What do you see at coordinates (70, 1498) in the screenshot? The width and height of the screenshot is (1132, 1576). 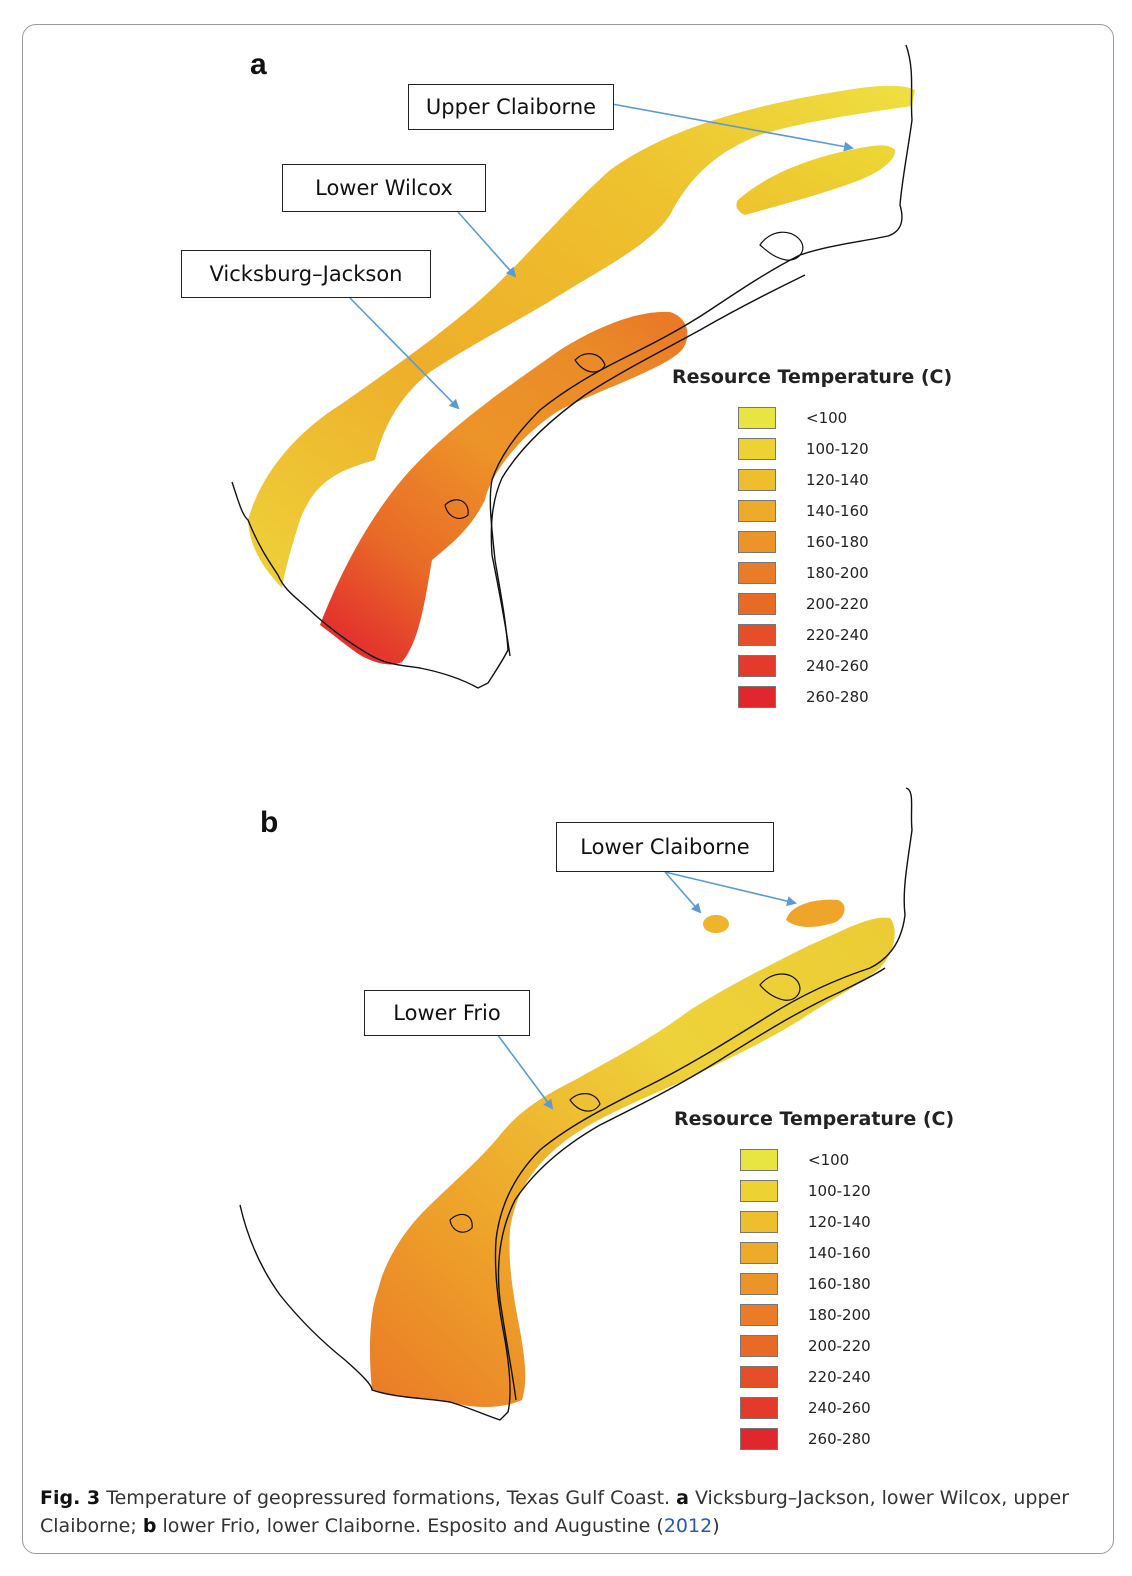 I see `figure-label: Fig. 3` at bounding box center [70, 1498].